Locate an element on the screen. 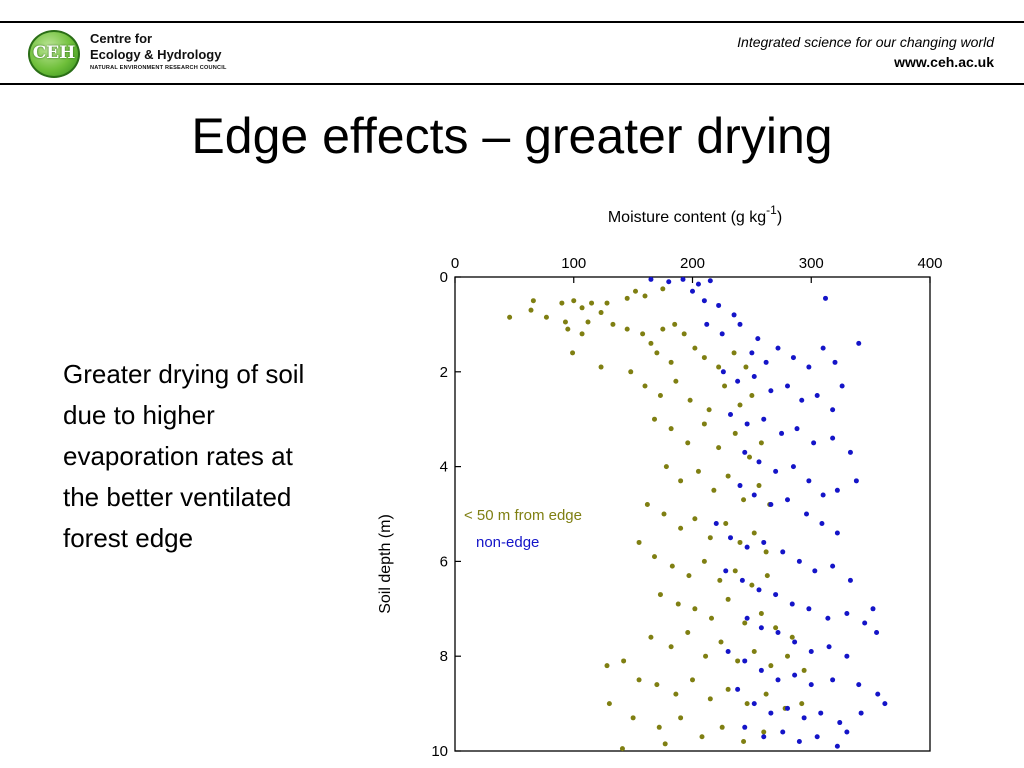  legend-non-edge: non-edge is located at coordinates (507, 542).